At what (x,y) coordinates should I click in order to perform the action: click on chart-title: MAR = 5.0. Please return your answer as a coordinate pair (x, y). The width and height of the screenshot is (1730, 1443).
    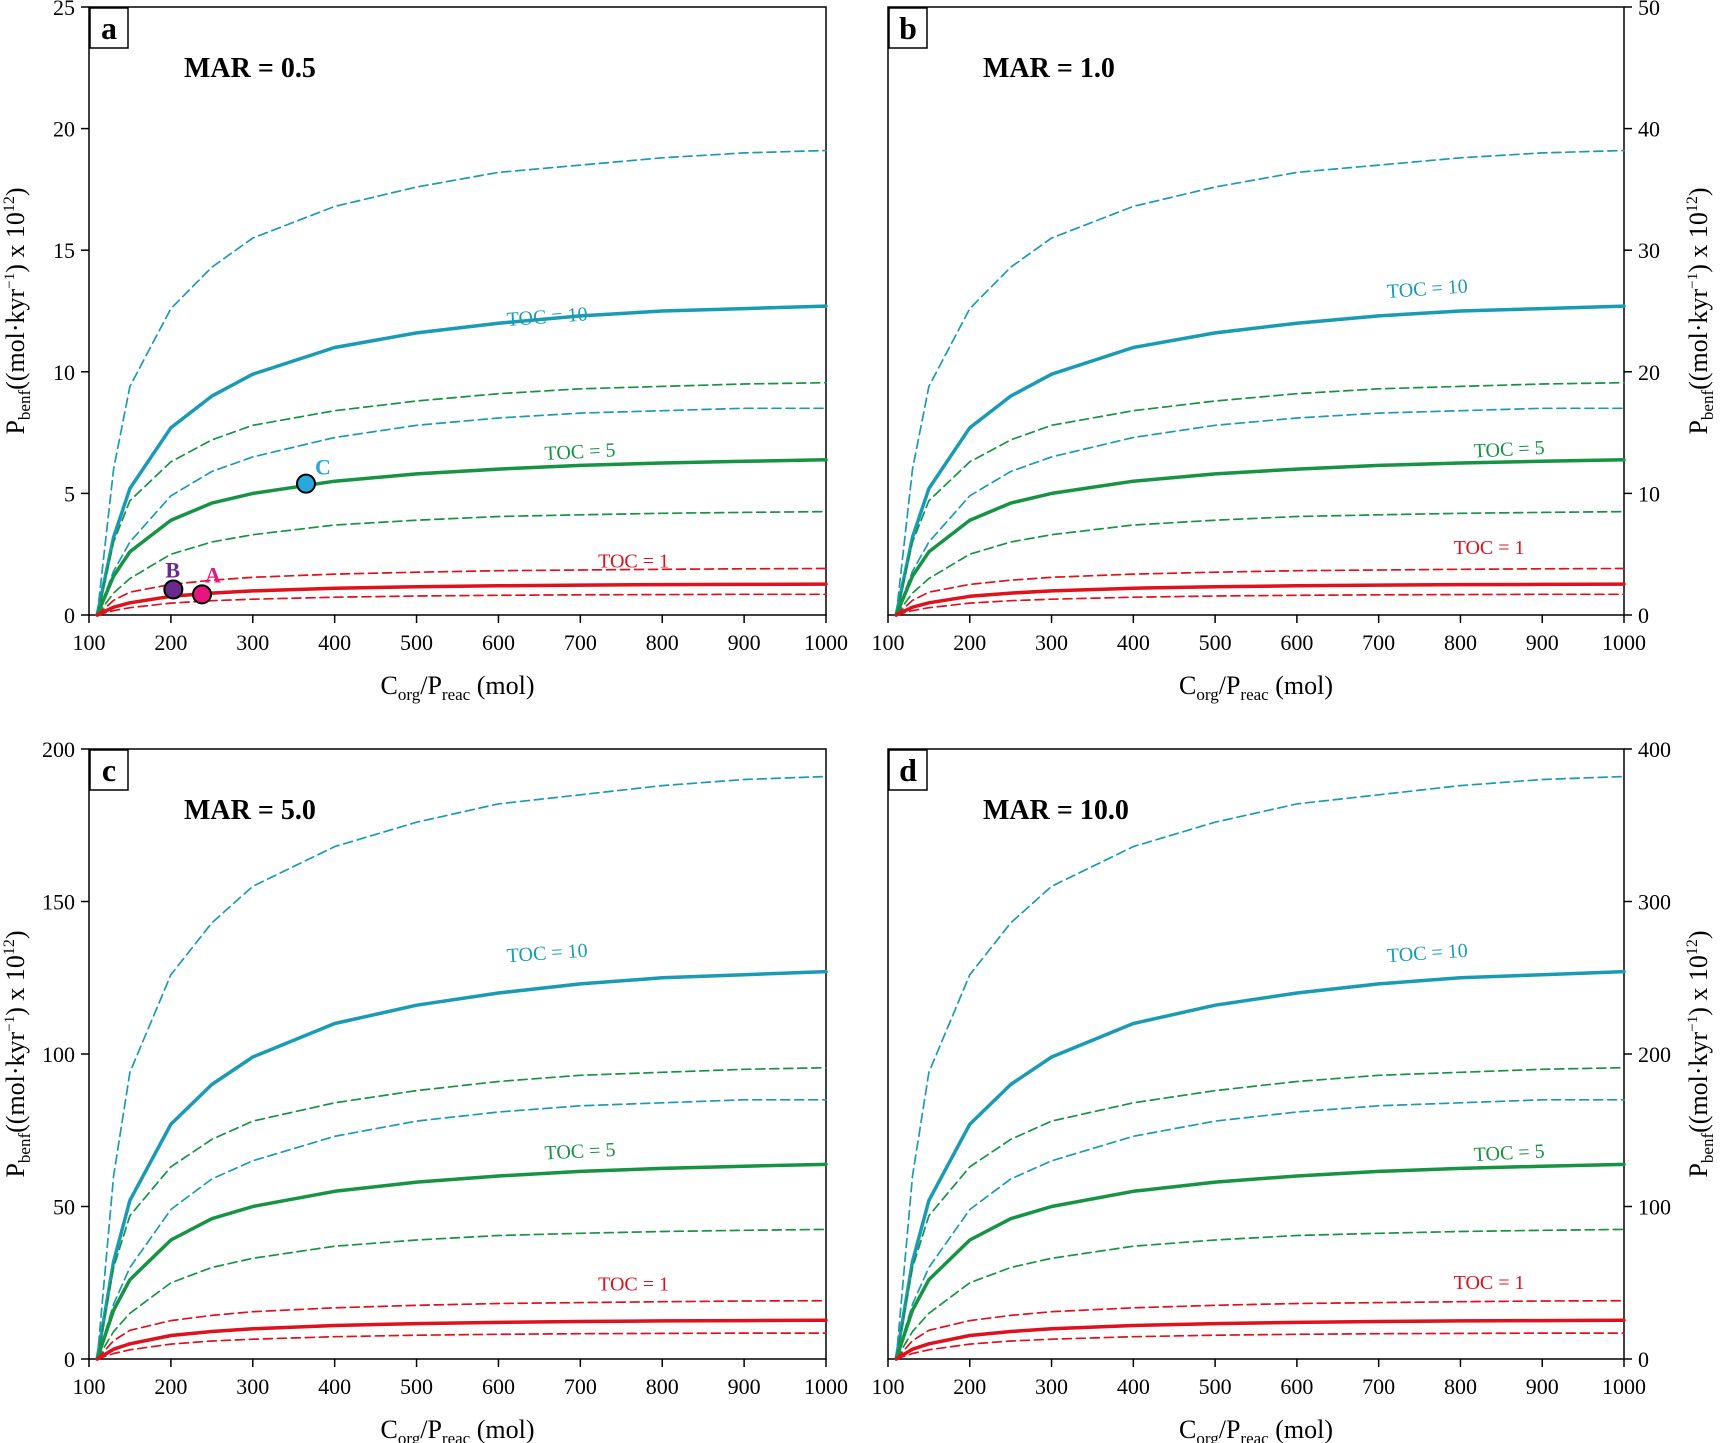
    Looking at the image, I should click on (250, 810).